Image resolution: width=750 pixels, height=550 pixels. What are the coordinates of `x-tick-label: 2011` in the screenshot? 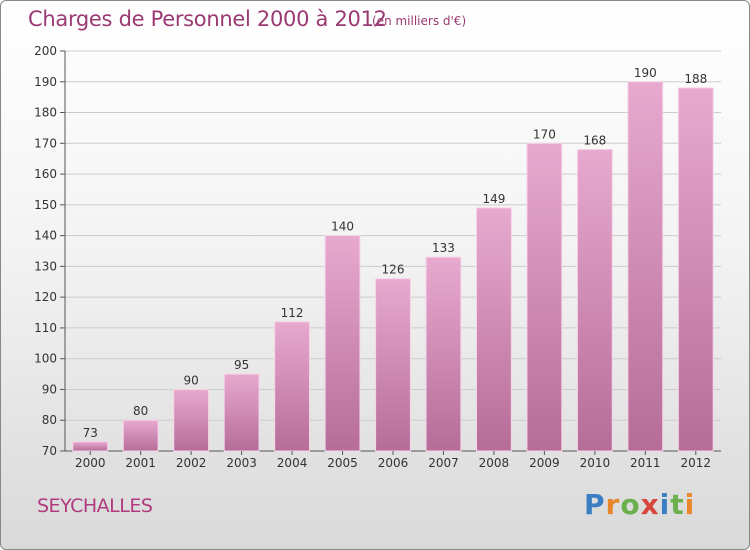 It's located at (645, 463).